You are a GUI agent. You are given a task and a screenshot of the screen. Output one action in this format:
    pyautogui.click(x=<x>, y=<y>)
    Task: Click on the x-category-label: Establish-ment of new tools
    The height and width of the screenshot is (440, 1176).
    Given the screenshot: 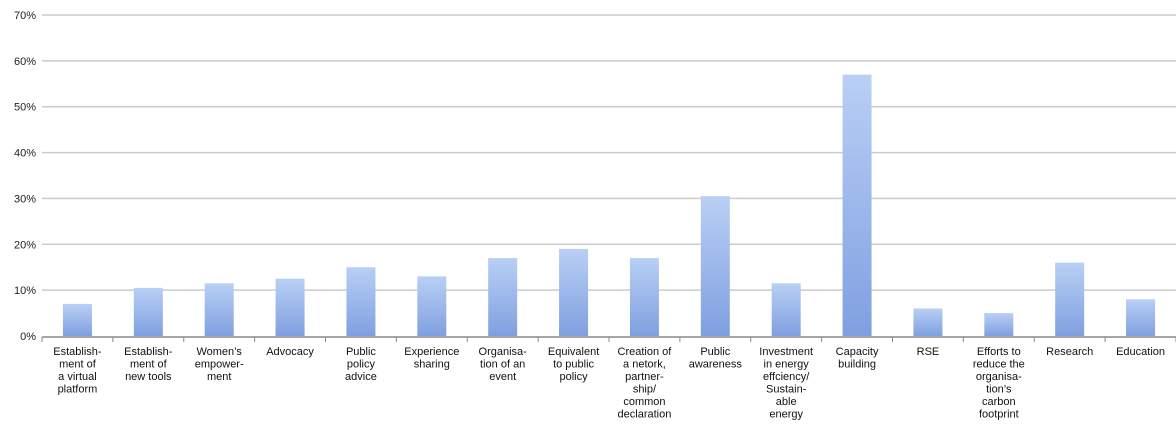 What is the action you would take?
    pyautogui.click(x=148, y=364)
    